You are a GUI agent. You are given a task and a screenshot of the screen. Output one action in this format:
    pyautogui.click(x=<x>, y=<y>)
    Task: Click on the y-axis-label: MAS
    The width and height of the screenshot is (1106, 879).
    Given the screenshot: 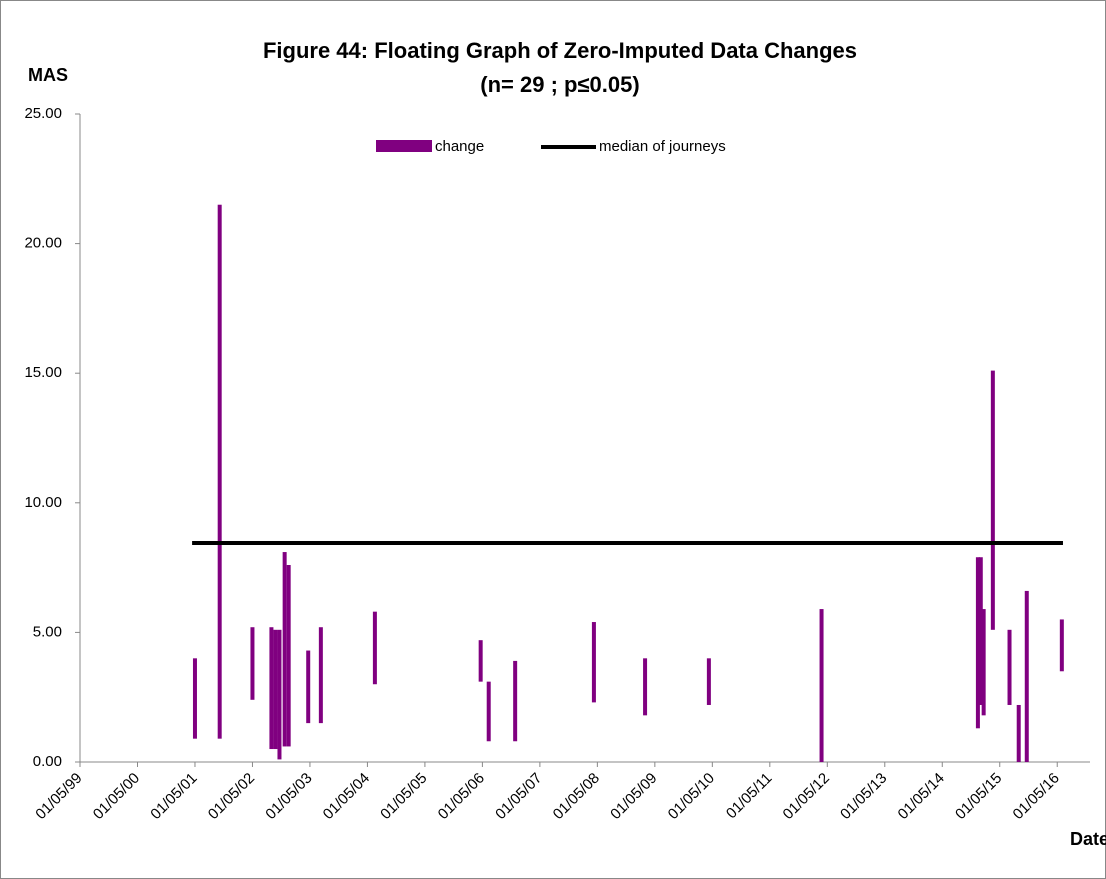 What is the action you would take?
    pyautogui.click(x=48, y=75)
    